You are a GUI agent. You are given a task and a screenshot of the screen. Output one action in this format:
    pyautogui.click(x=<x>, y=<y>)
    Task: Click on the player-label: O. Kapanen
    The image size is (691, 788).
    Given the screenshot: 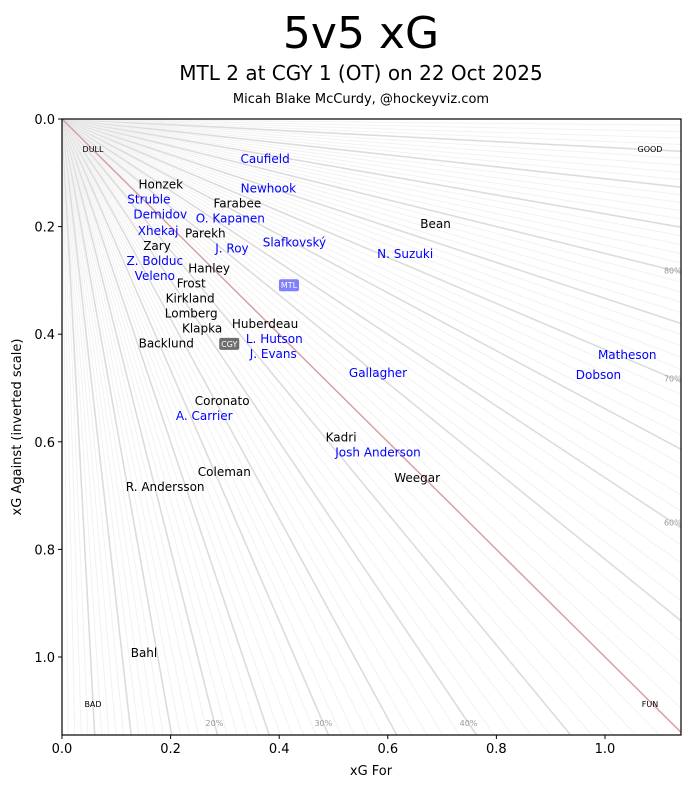 What is the action you would take?
    pyautogui.click(x=230, y=219)
    